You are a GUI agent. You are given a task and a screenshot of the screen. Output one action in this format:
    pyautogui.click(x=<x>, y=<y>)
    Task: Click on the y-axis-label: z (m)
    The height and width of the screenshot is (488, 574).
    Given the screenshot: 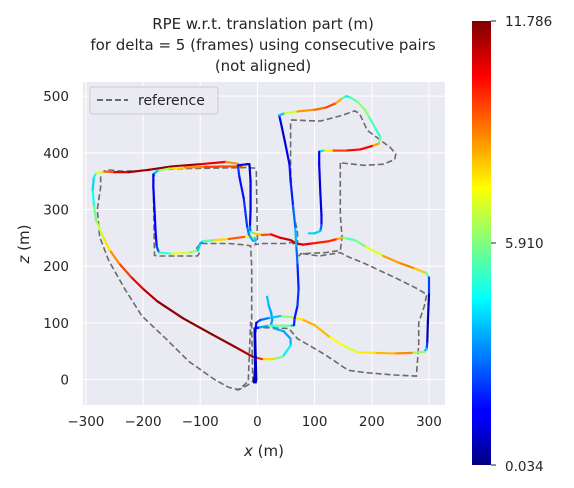 What is the action you would take?
    pyautogui.click(x=24, y=245)
    